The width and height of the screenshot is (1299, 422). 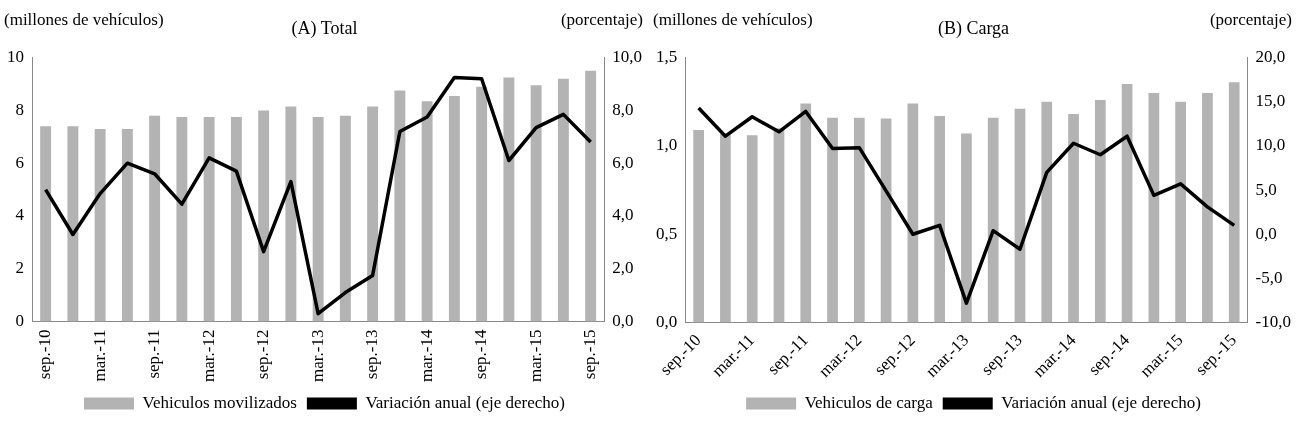 I want to click on y-tick-label: 4, so click(x=20, y=215).